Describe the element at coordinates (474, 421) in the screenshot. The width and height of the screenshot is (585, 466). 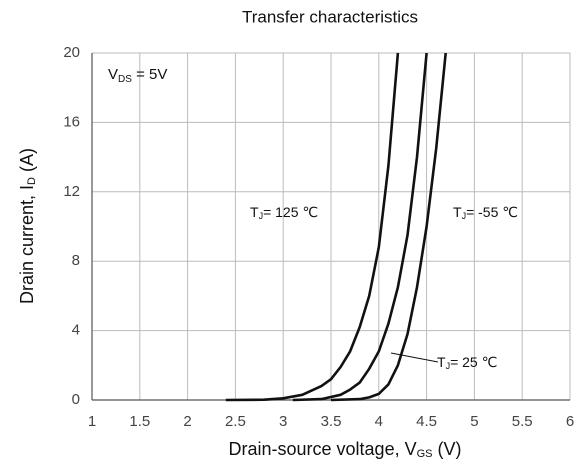
I see `x-tick-label: 5` at that location.